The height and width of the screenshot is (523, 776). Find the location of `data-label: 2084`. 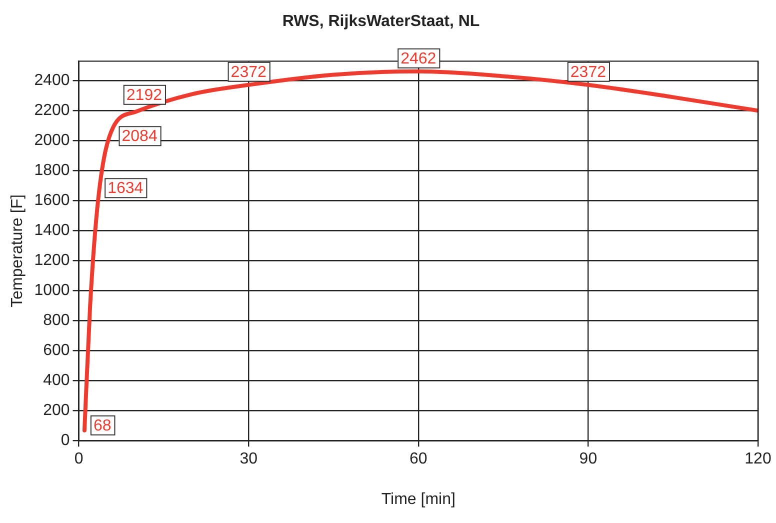

data-label: 2084 is located at coordinates (140, 136).